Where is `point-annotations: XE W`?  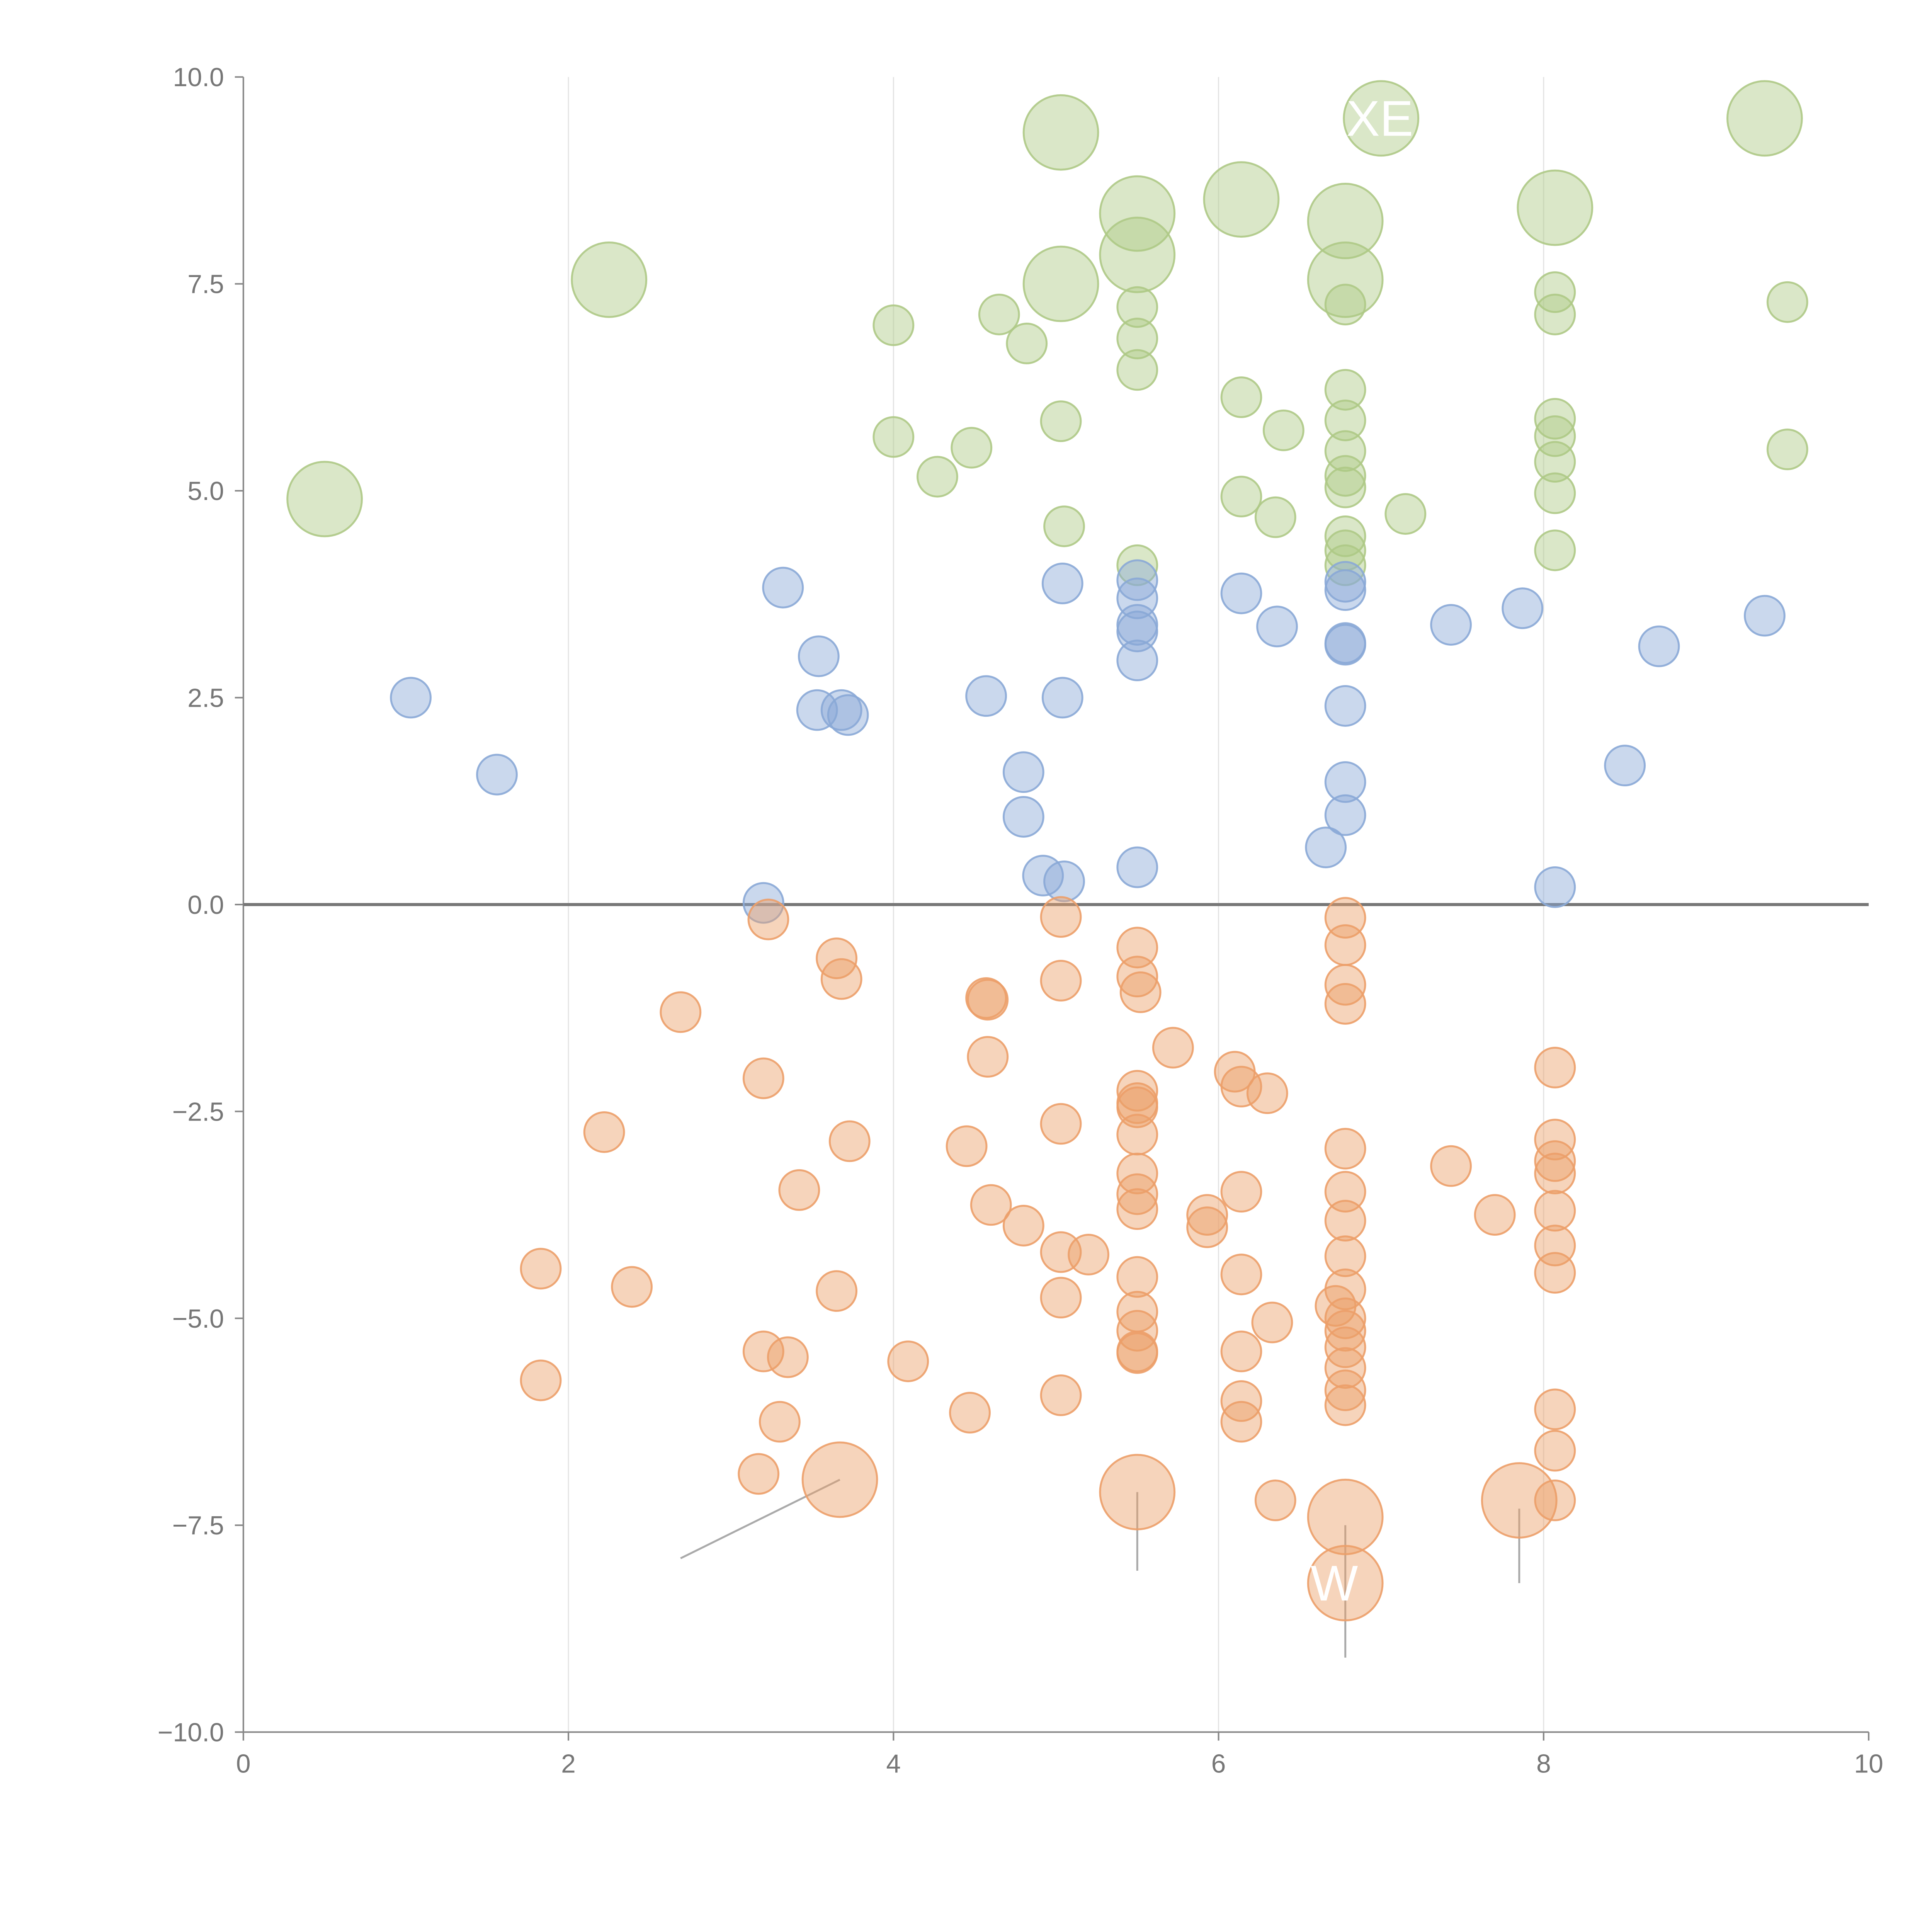 point-annotations: XE W is located at coordinates (1362, 850).